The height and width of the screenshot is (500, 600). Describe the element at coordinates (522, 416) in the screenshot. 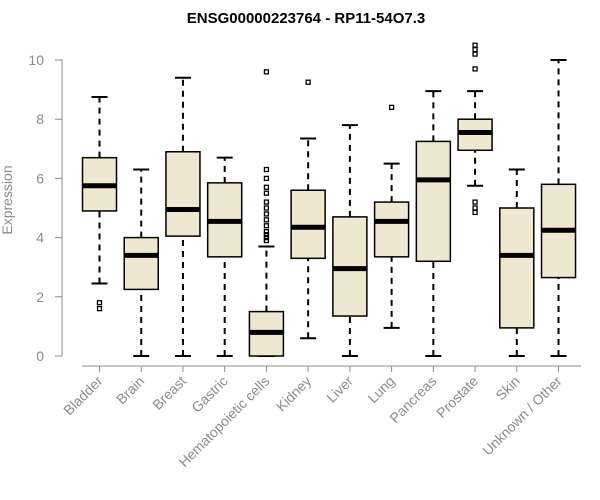

I see `x-tick-label: Unknown / Other` at that location.